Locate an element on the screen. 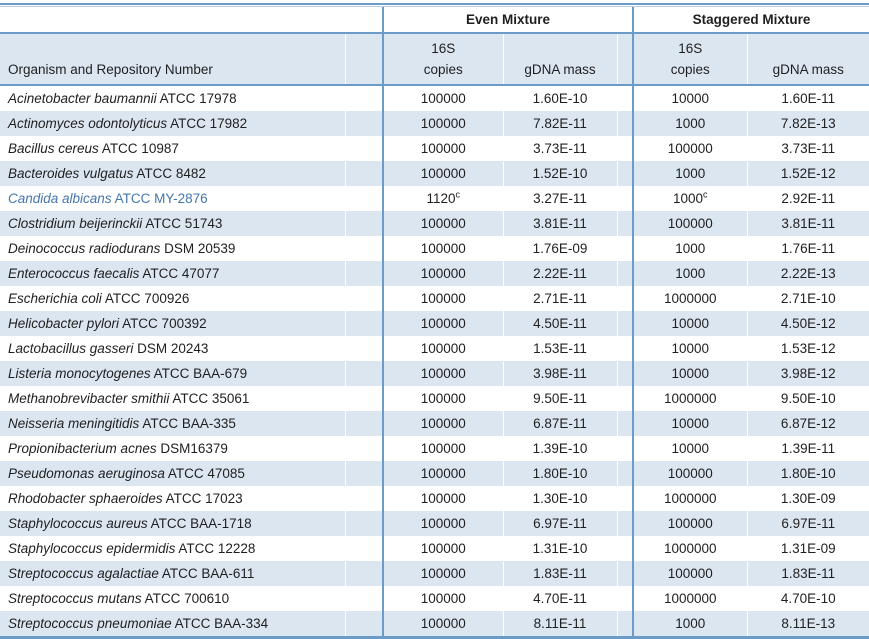  organism-cell: Lactobacillus gasseri DSM 20243 is located at coordinates (172, 348).